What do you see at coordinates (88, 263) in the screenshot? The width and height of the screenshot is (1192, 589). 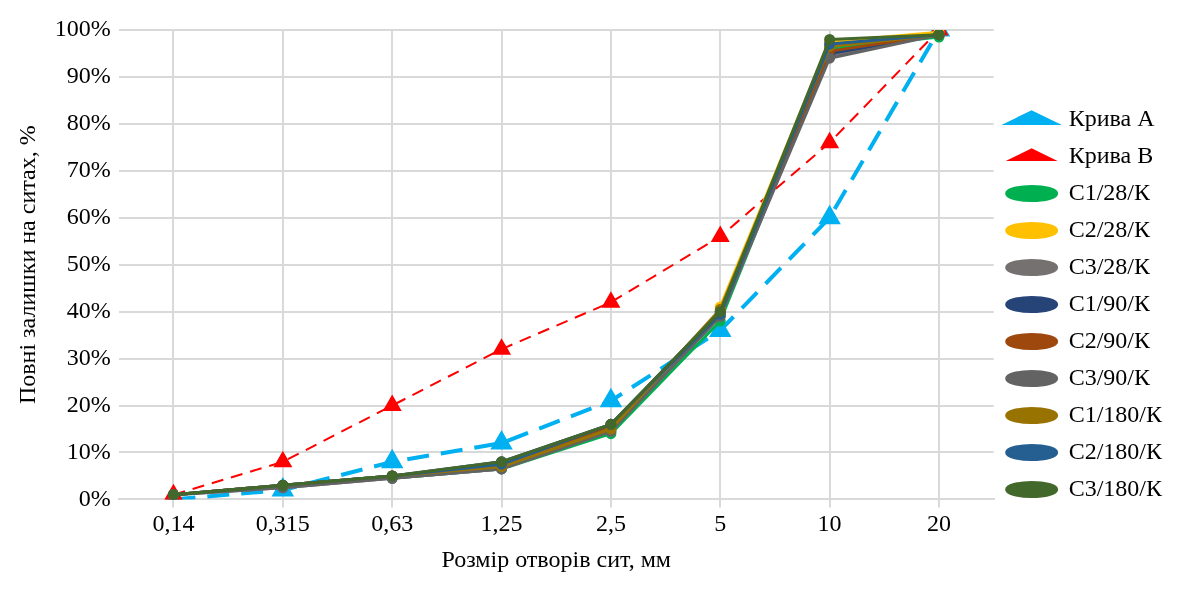 I see `y-tick-label: 50%` at bounding box center [88, 263].